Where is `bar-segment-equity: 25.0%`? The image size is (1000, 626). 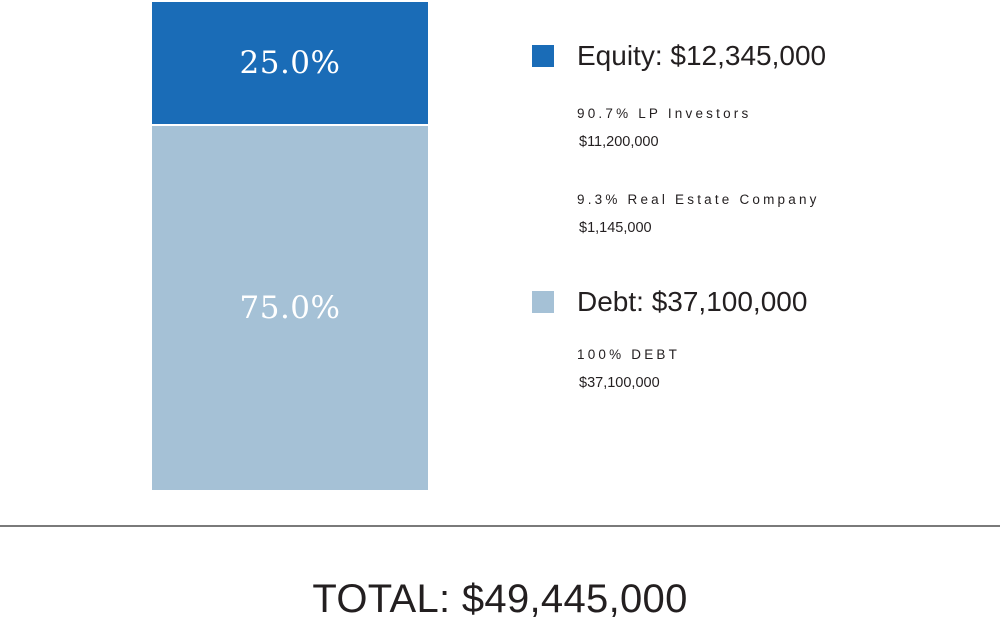
bar-segment-equity: 25.0% is located at coordinates (290, 63).